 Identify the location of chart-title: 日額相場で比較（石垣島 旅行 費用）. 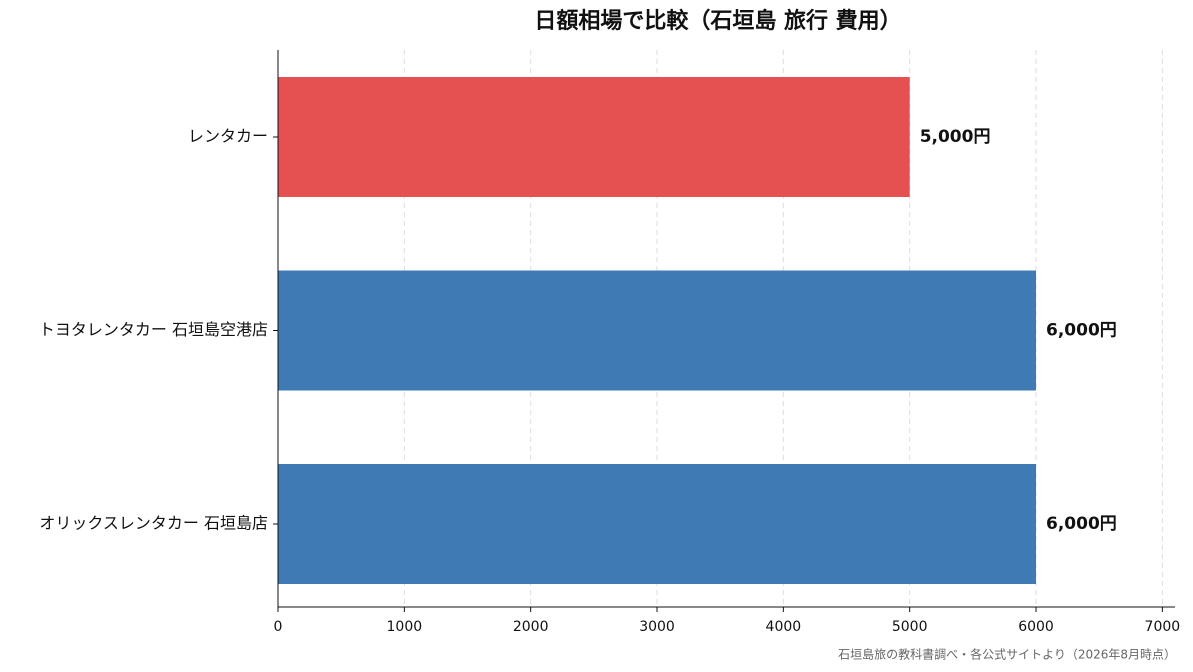
(717, 21).